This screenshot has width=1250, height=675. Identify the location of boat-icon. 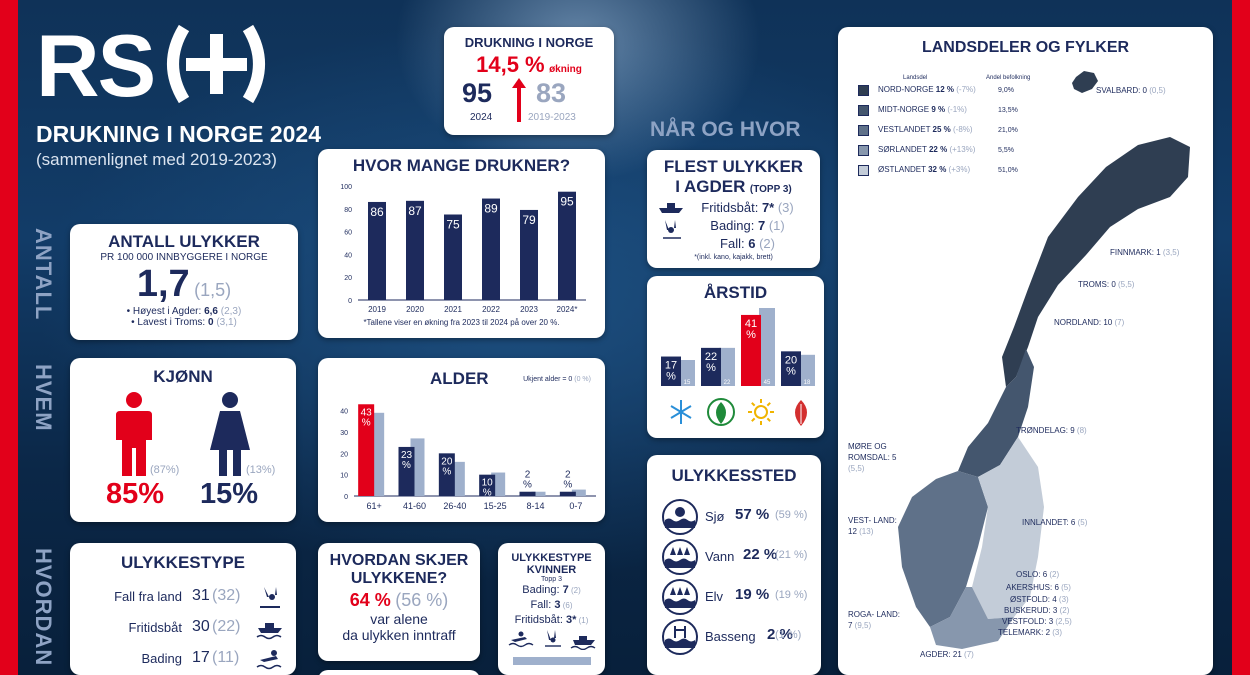
(671, 208).